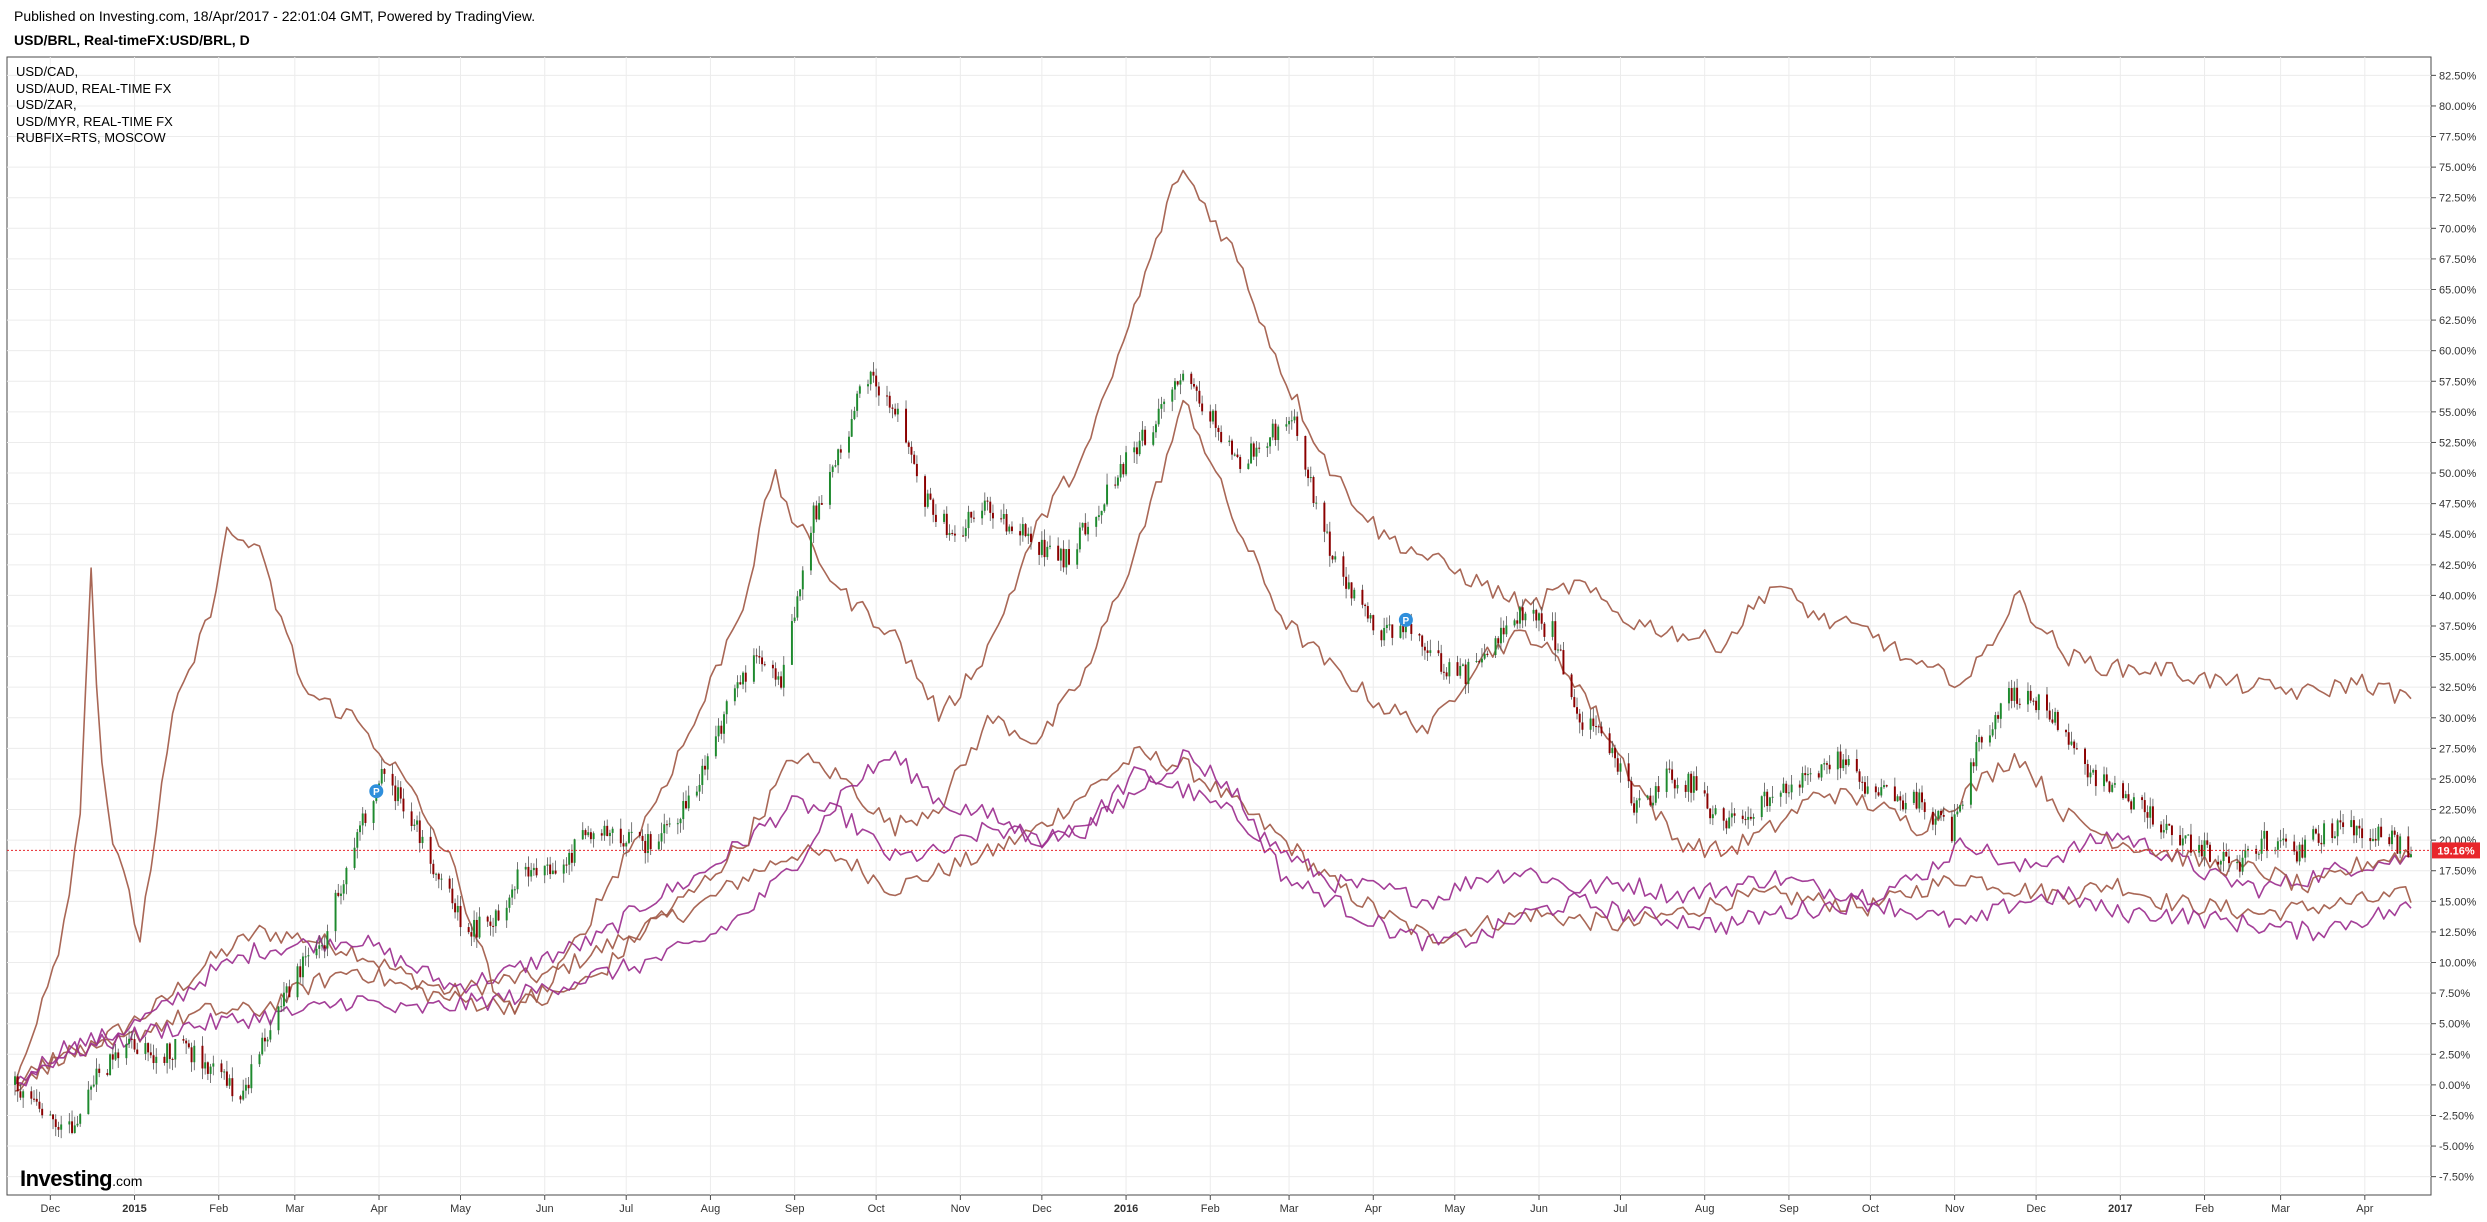 This screenshot has width=2487, height=1222. I want to click on x-tick-label: Jul, so click(626, 1209).